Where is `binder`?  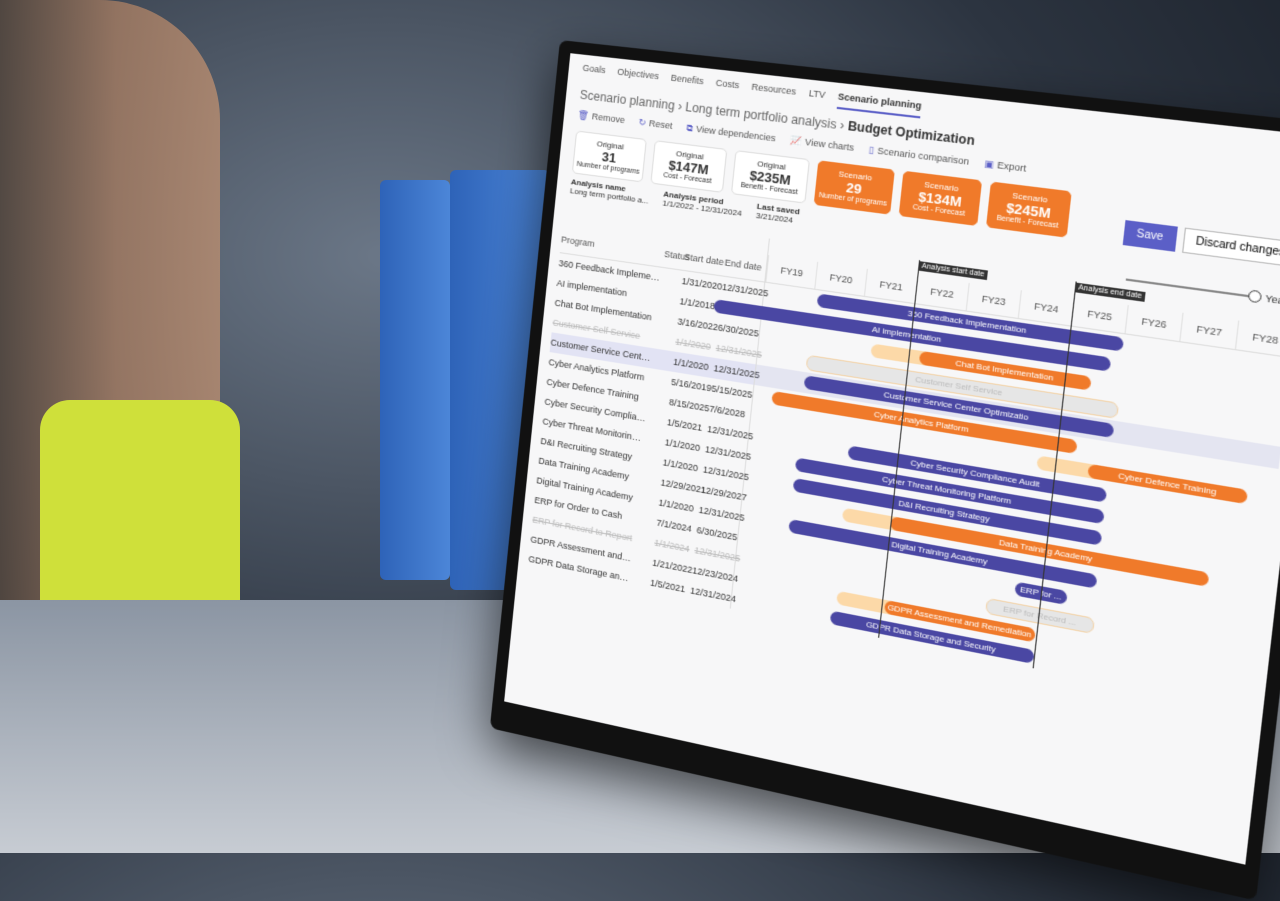 binder is located at coordinates (415, 380).